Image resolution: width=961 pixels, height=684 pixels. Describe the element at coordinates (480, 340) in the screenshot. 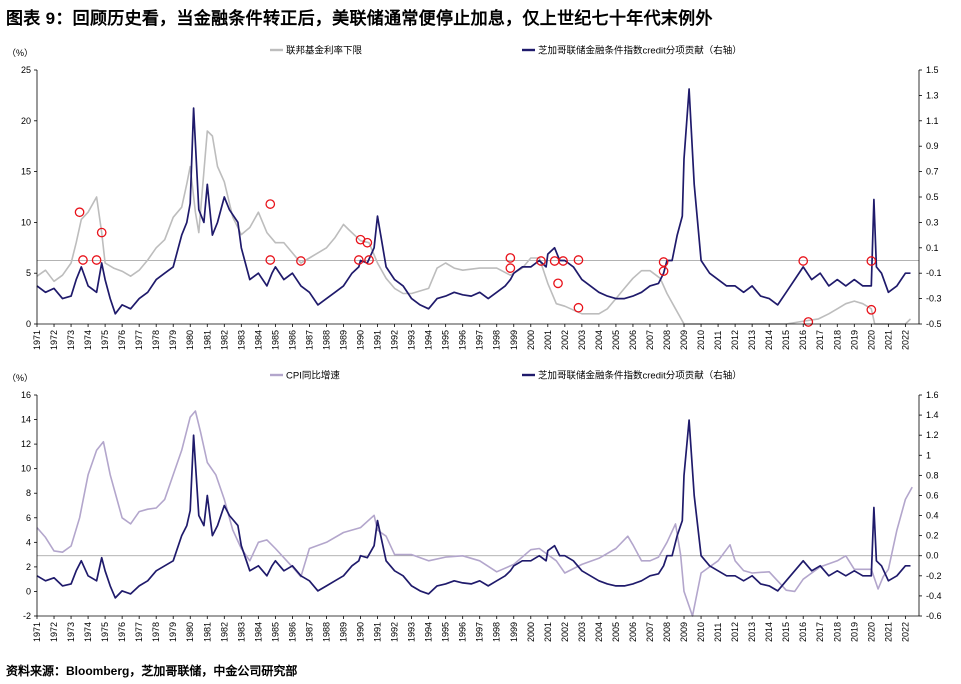

I see `top-x-tick-label: 1997` at that location.